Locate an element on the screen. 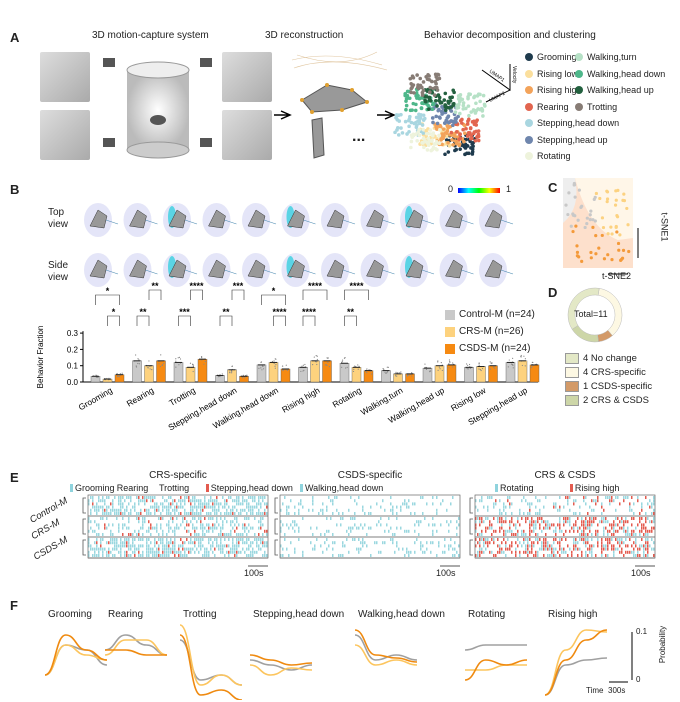 The height and width of the screenshot is (702, 680). panel-label-d: D is located at coordinates (553, 292).